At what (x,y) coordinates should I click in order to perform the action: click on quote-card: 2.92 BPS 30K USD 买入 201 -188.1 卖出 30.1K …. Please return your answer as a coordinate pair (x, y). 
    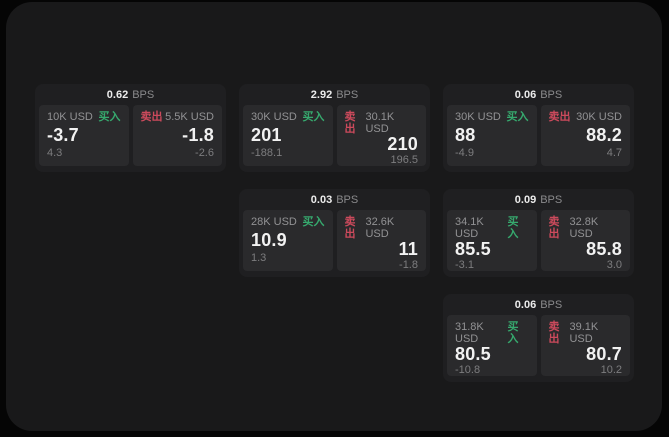
    Looking at the image, I should click on (334, 128).